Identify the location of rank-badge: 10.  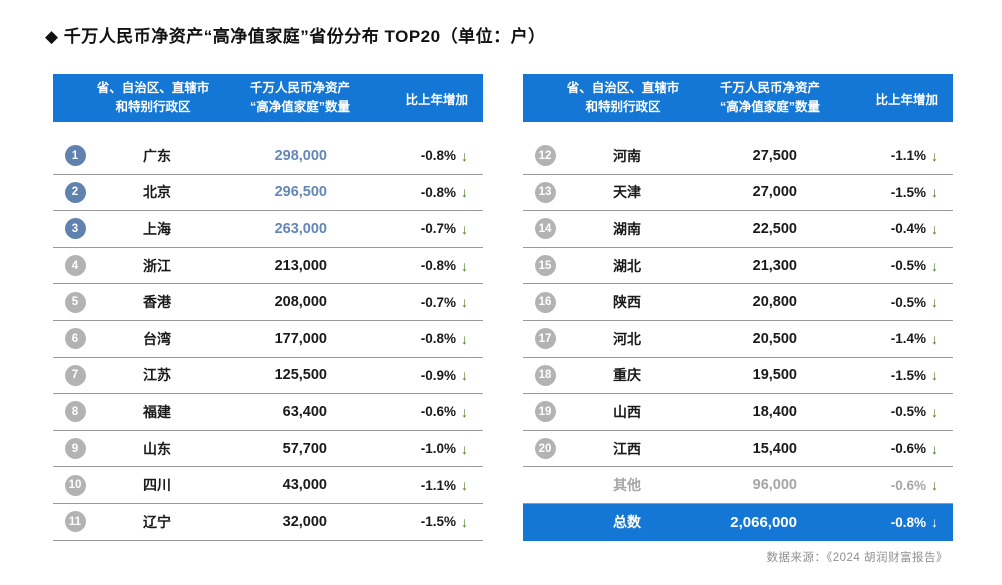
(75, 485).